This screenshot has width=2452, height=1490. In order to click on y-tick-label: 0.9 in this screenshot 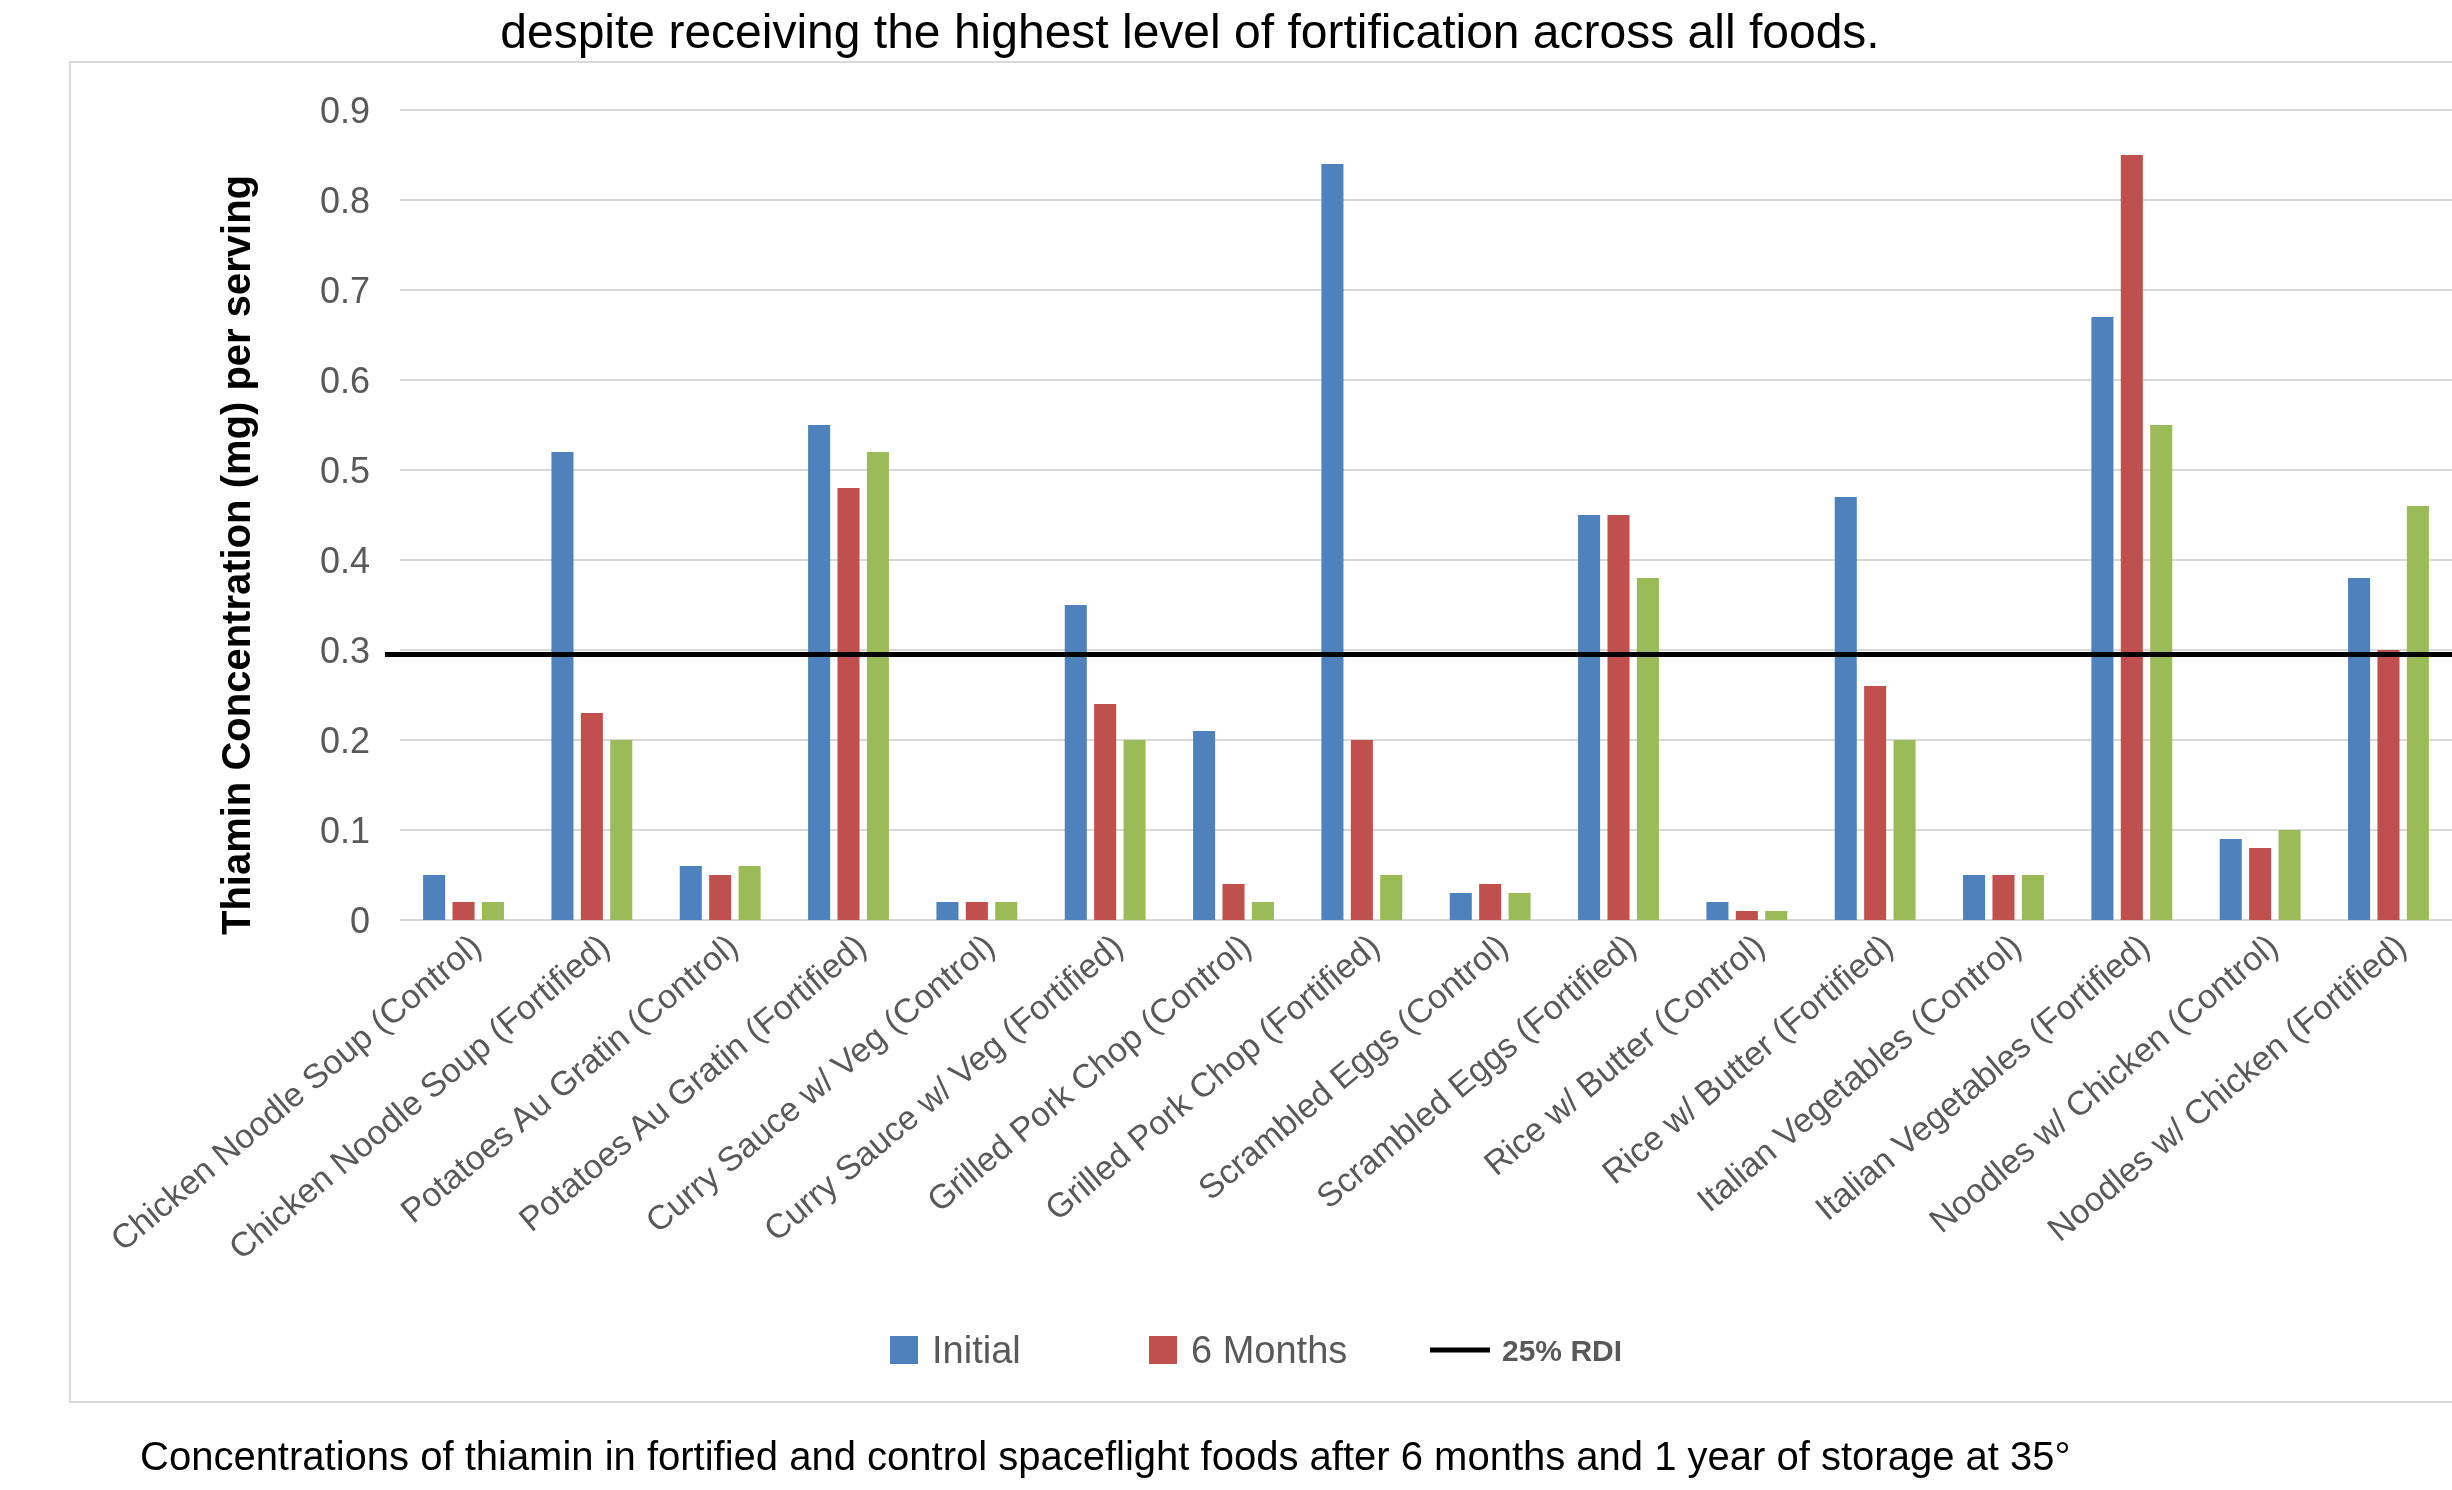, I will do `click(344, 110)`.